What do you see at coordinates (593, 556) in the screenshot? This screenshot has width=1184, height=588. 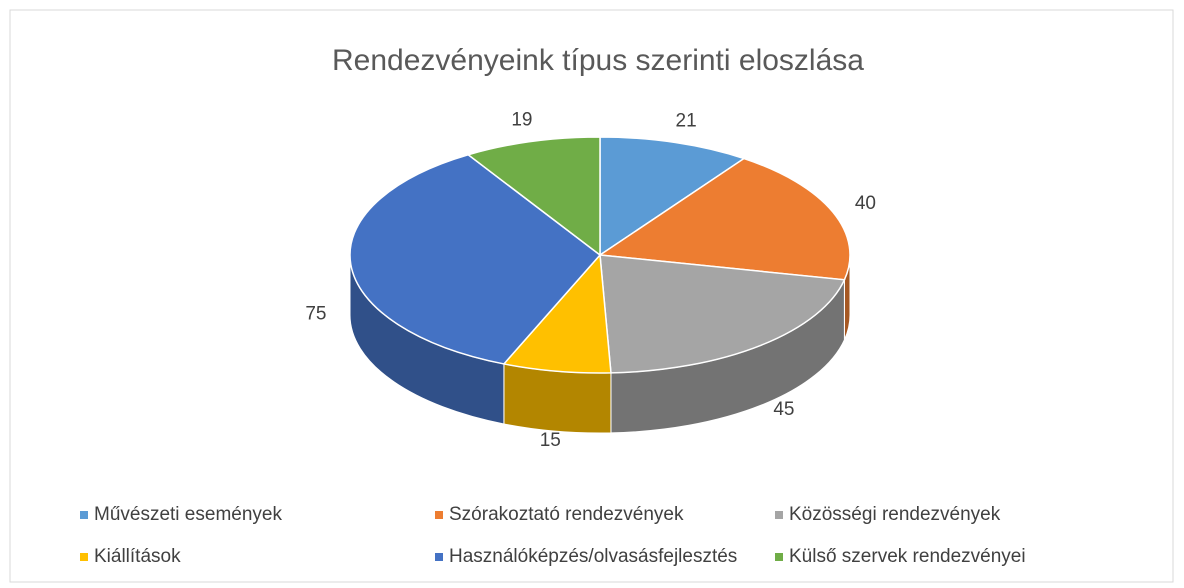 I see `legend-label: Használóképzés/olvasásfejlesztés` at bounding box center [593, 556].